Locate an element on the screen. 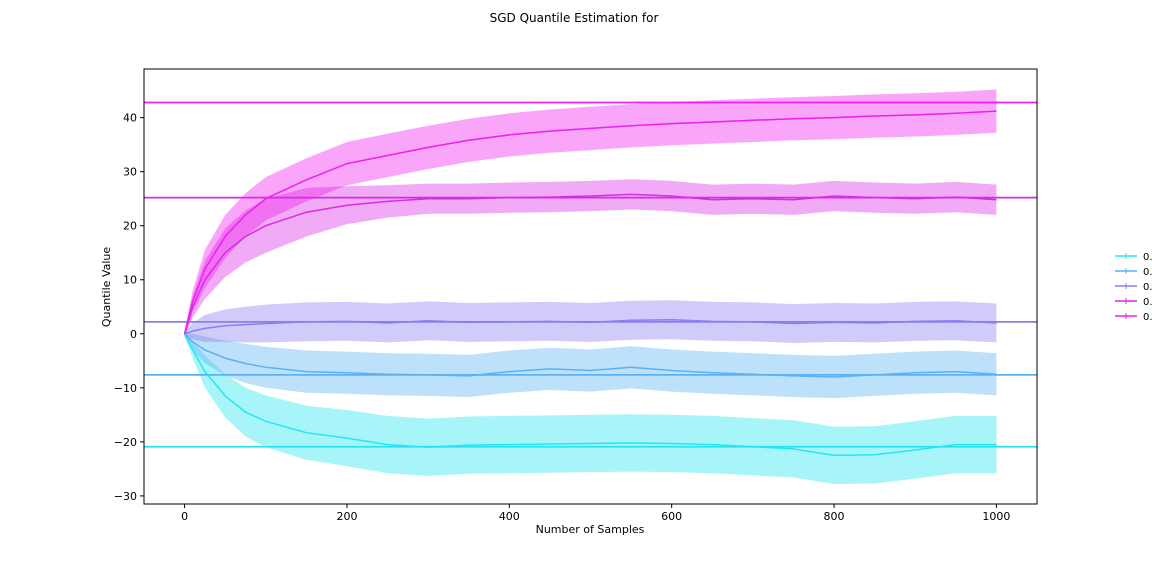 This screenshot has height=576, width=1152. chart-title: SGD Quantile Estimation for is located at coordinates (574, 18).